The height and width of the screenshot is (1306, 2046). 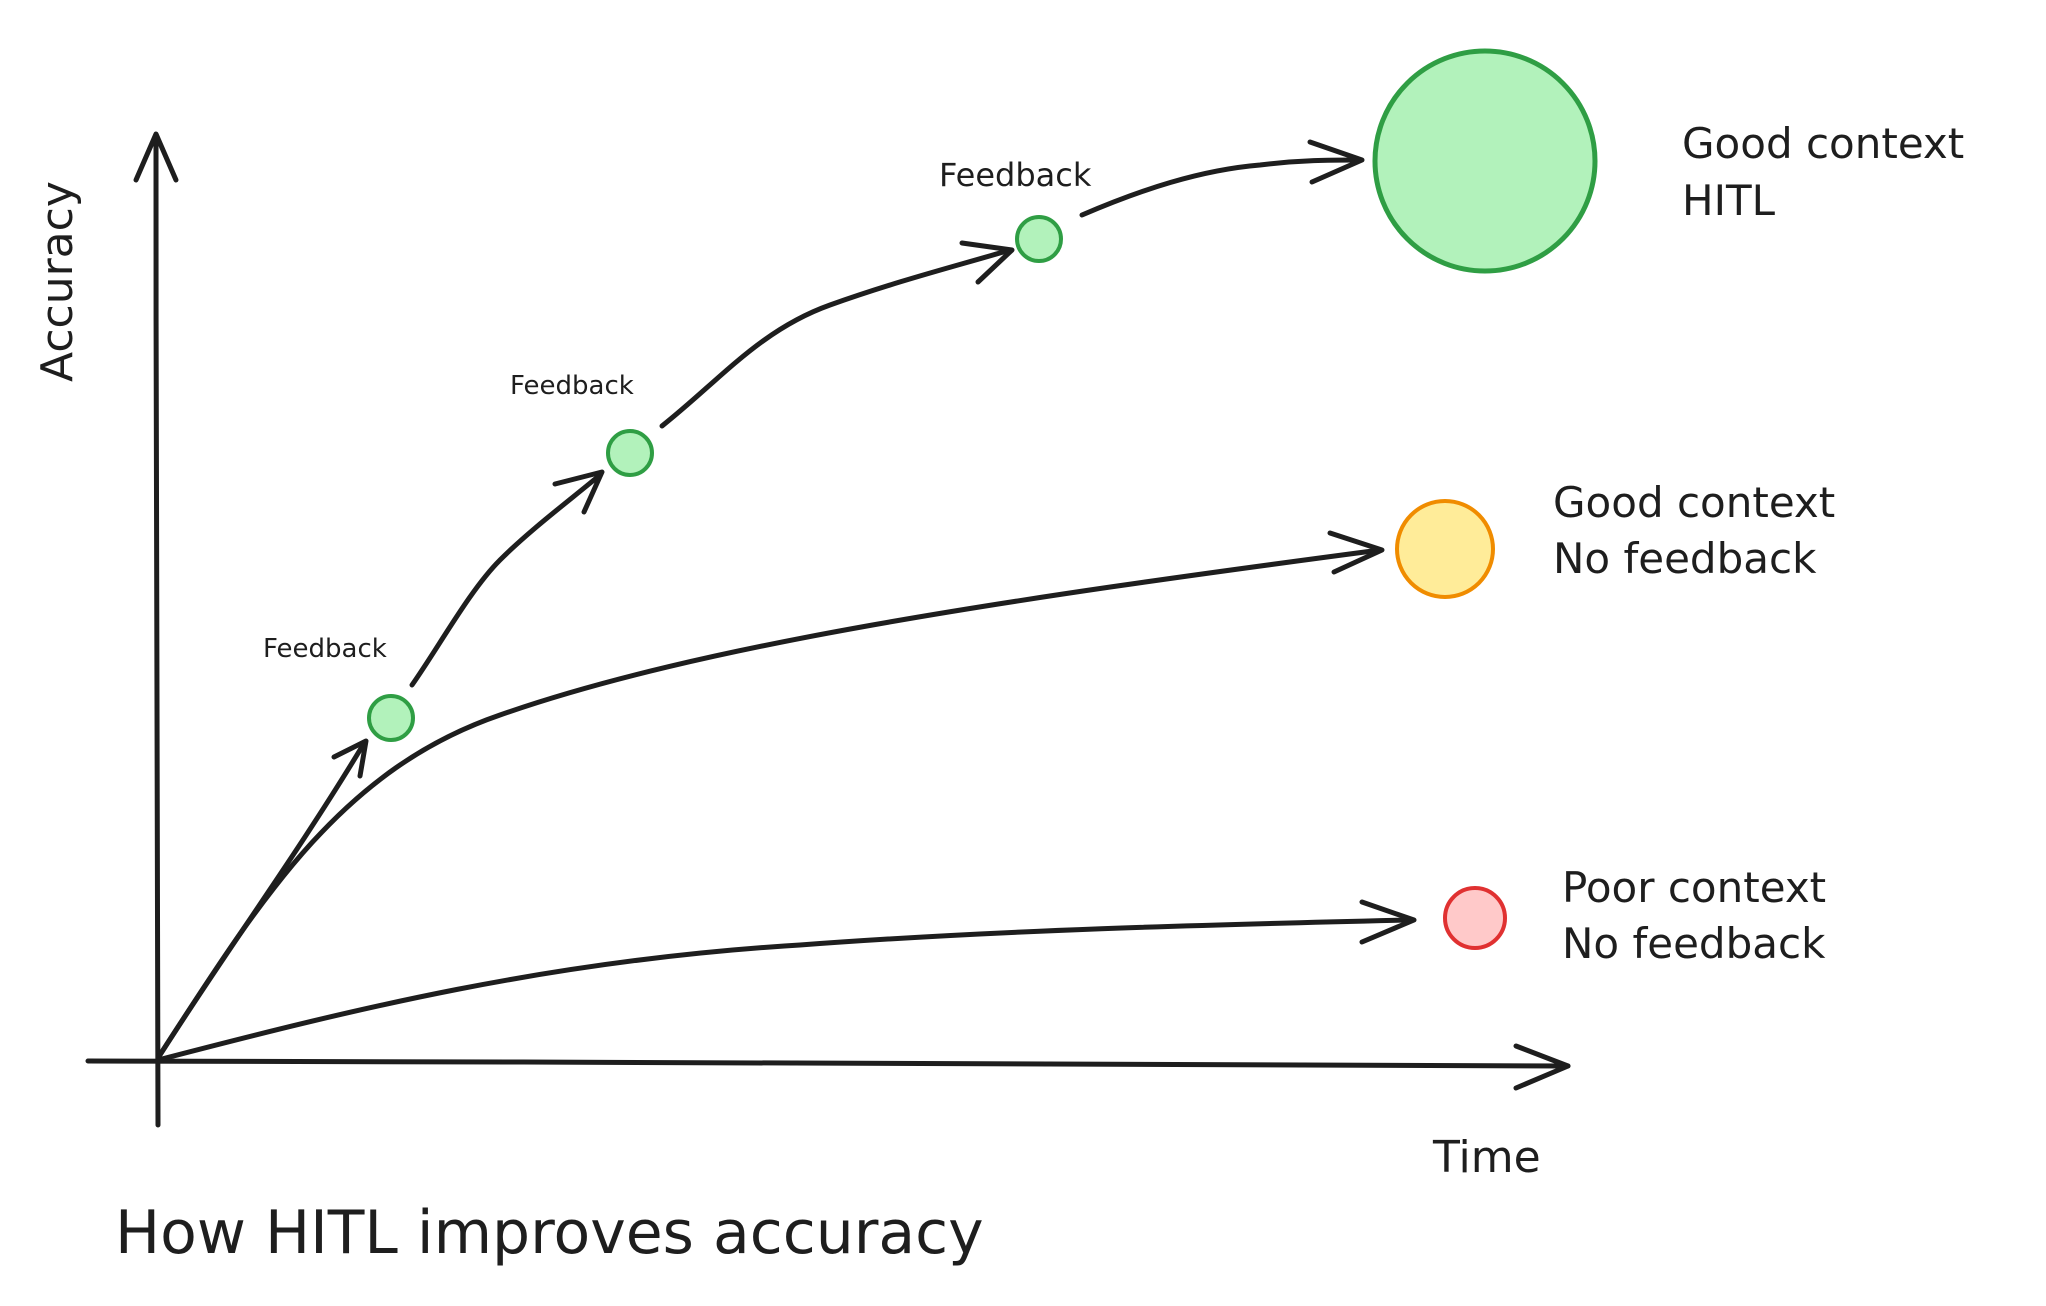 What do you see at coordinates (1694, 502) in the screenshot?
I see `no-feedback-outcome-line1: Good context` at bounding box center [1694, 502].